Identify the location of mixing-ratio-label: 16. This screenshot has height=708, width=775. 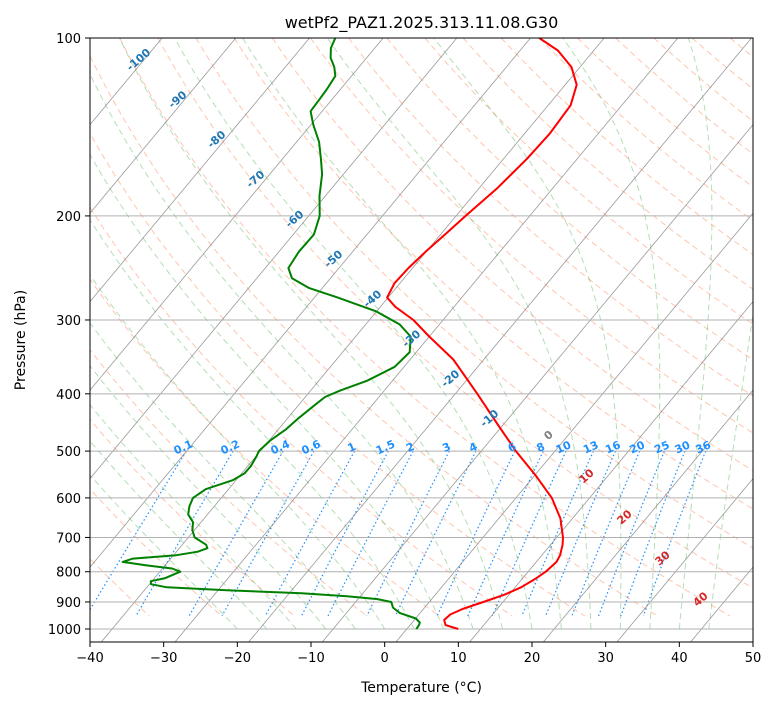
(613, 447).